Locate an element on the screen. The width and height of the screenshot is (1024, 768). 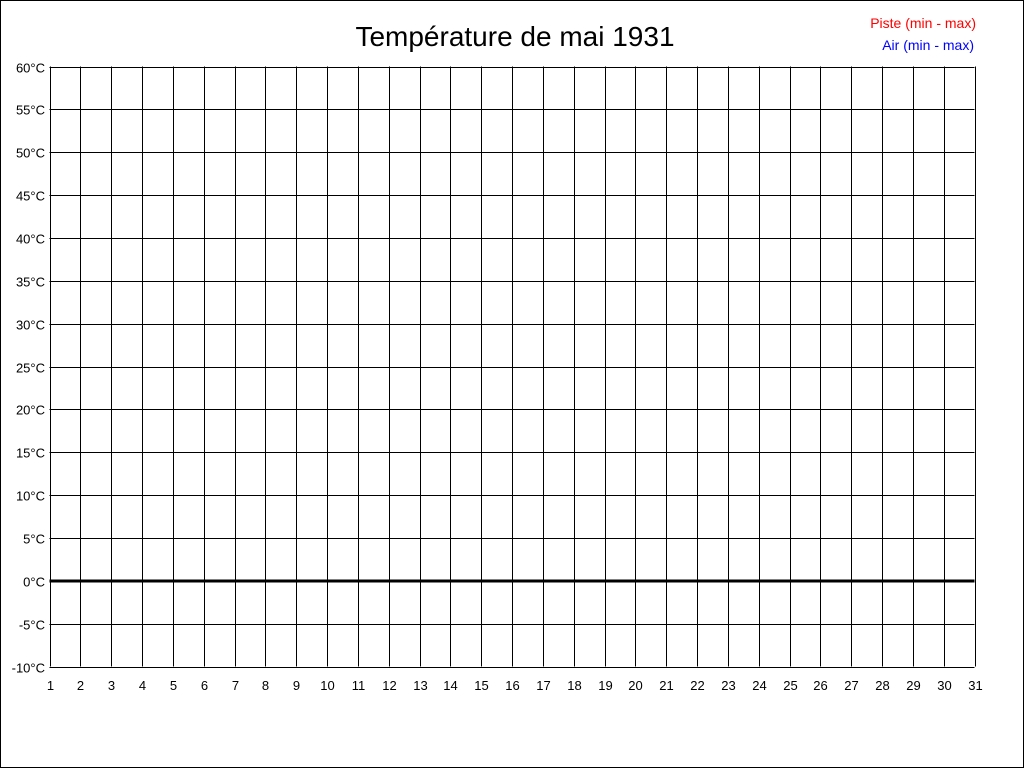
x-tick-label: 24 is located at coordinates (759, 685).